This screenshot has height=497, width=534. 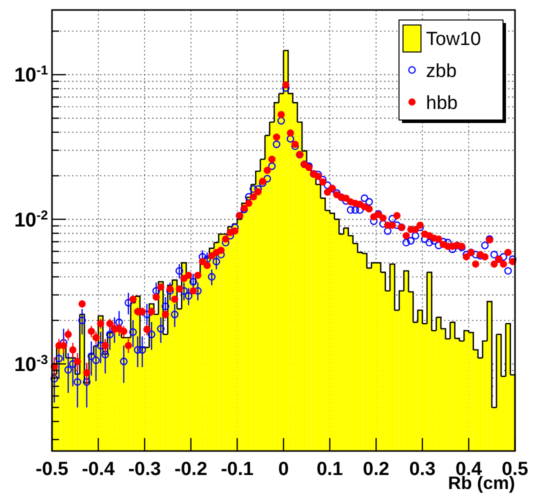 I want to click on x-tick-label: -0.1, so click(x=237, y=469).